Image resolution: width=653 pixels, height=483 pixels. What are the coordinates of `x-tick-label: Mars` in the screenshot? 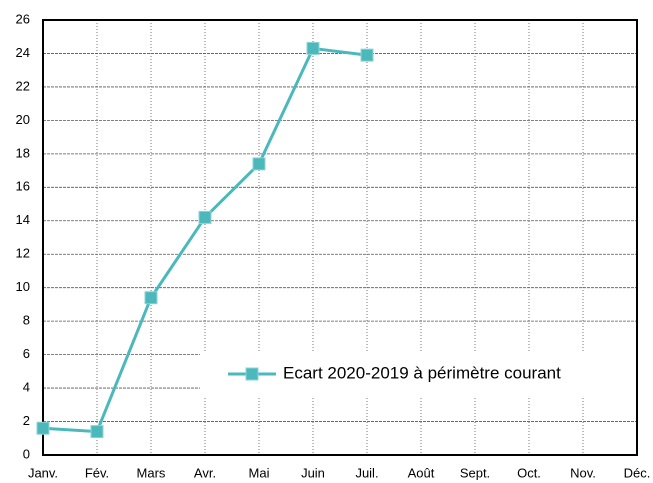 It's located at (151, 472).